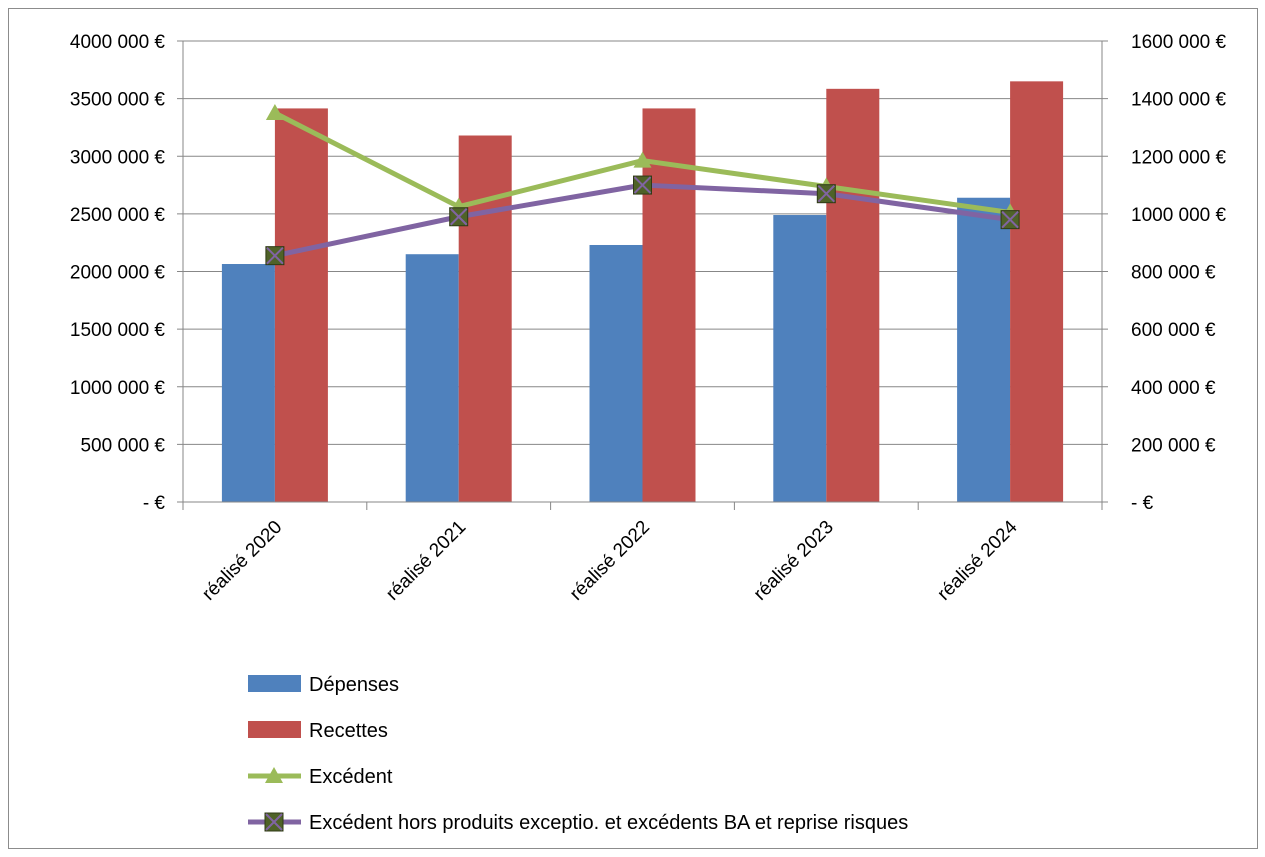 The height and width of the screenshot is (857, 1265). Describe the element at coordinates (610, 561) in the screenshot. I see `x-tick-label: réalisé 2022` at that location.